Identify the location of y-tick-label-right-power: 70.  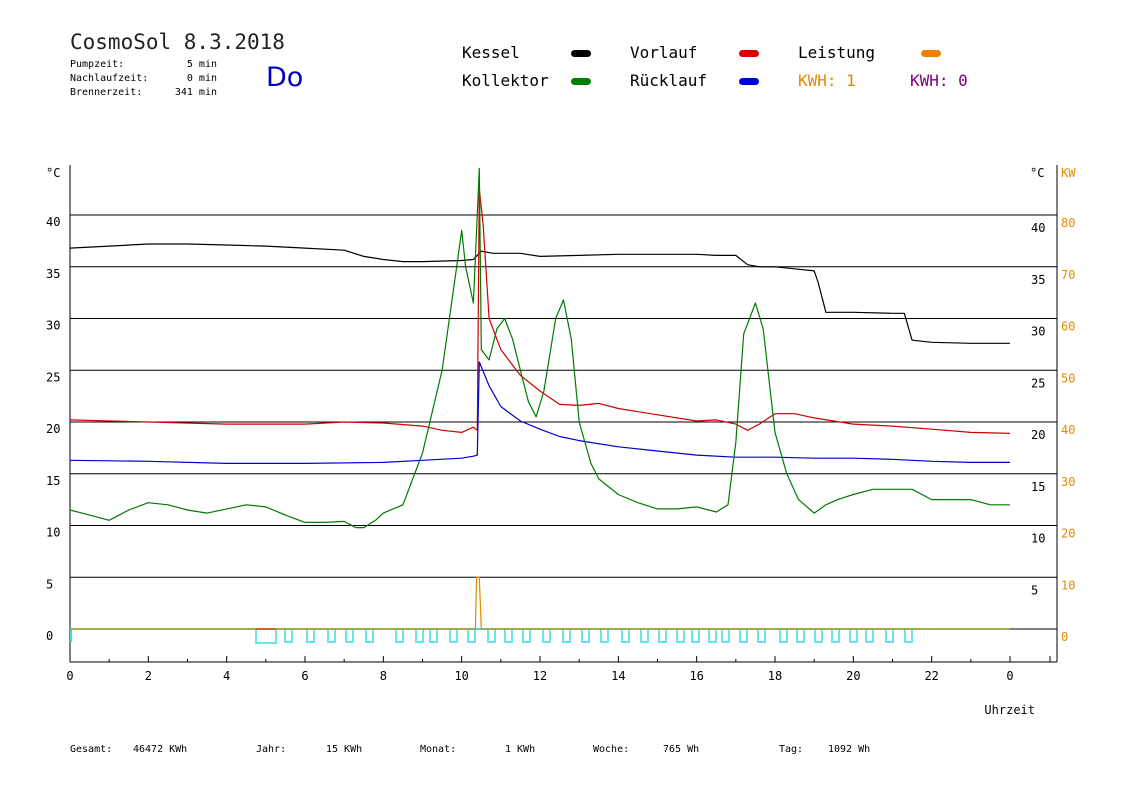
(1068, 275).